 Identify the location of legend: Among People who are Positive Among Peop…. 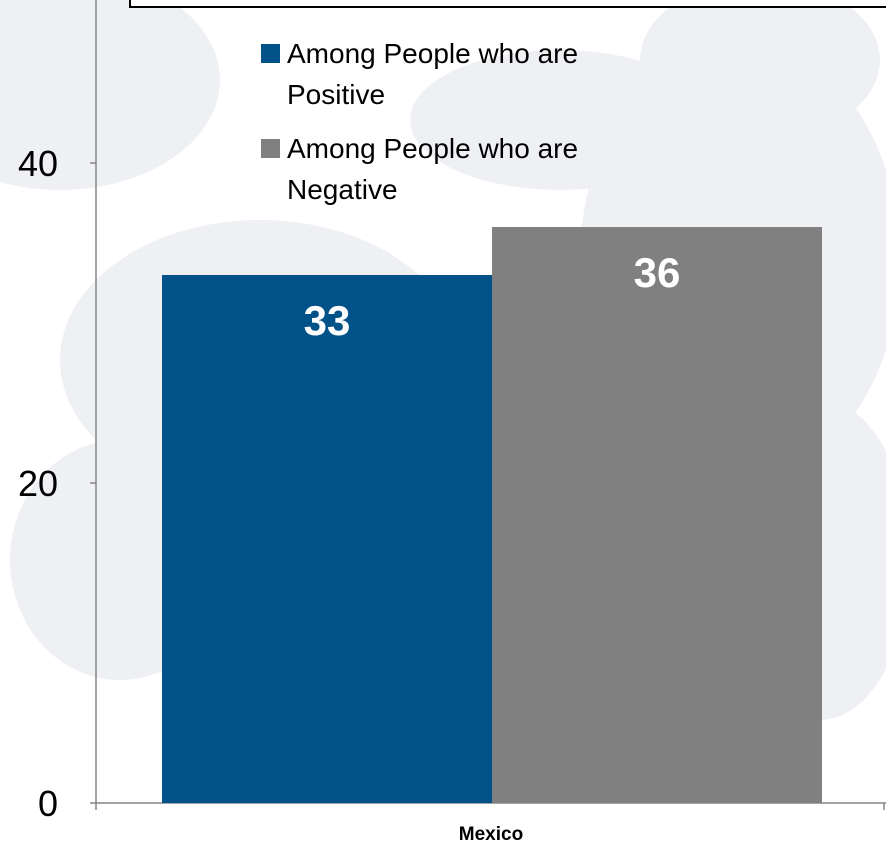
(419, 121).